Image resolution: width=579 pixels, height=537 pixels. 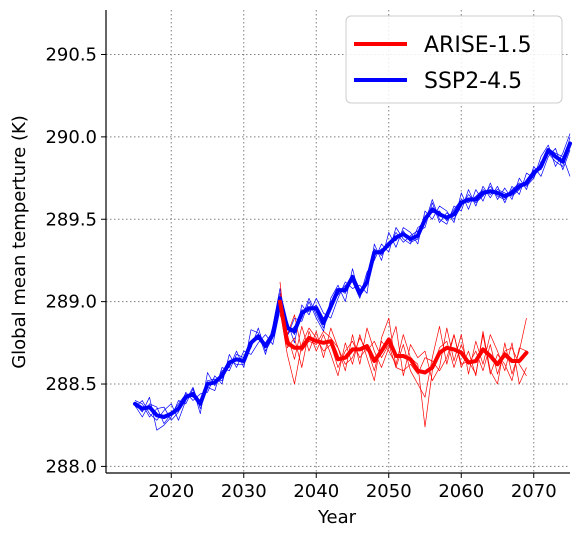 I want to click on y-tick-label: 288.5, so click(x=71, y=384).